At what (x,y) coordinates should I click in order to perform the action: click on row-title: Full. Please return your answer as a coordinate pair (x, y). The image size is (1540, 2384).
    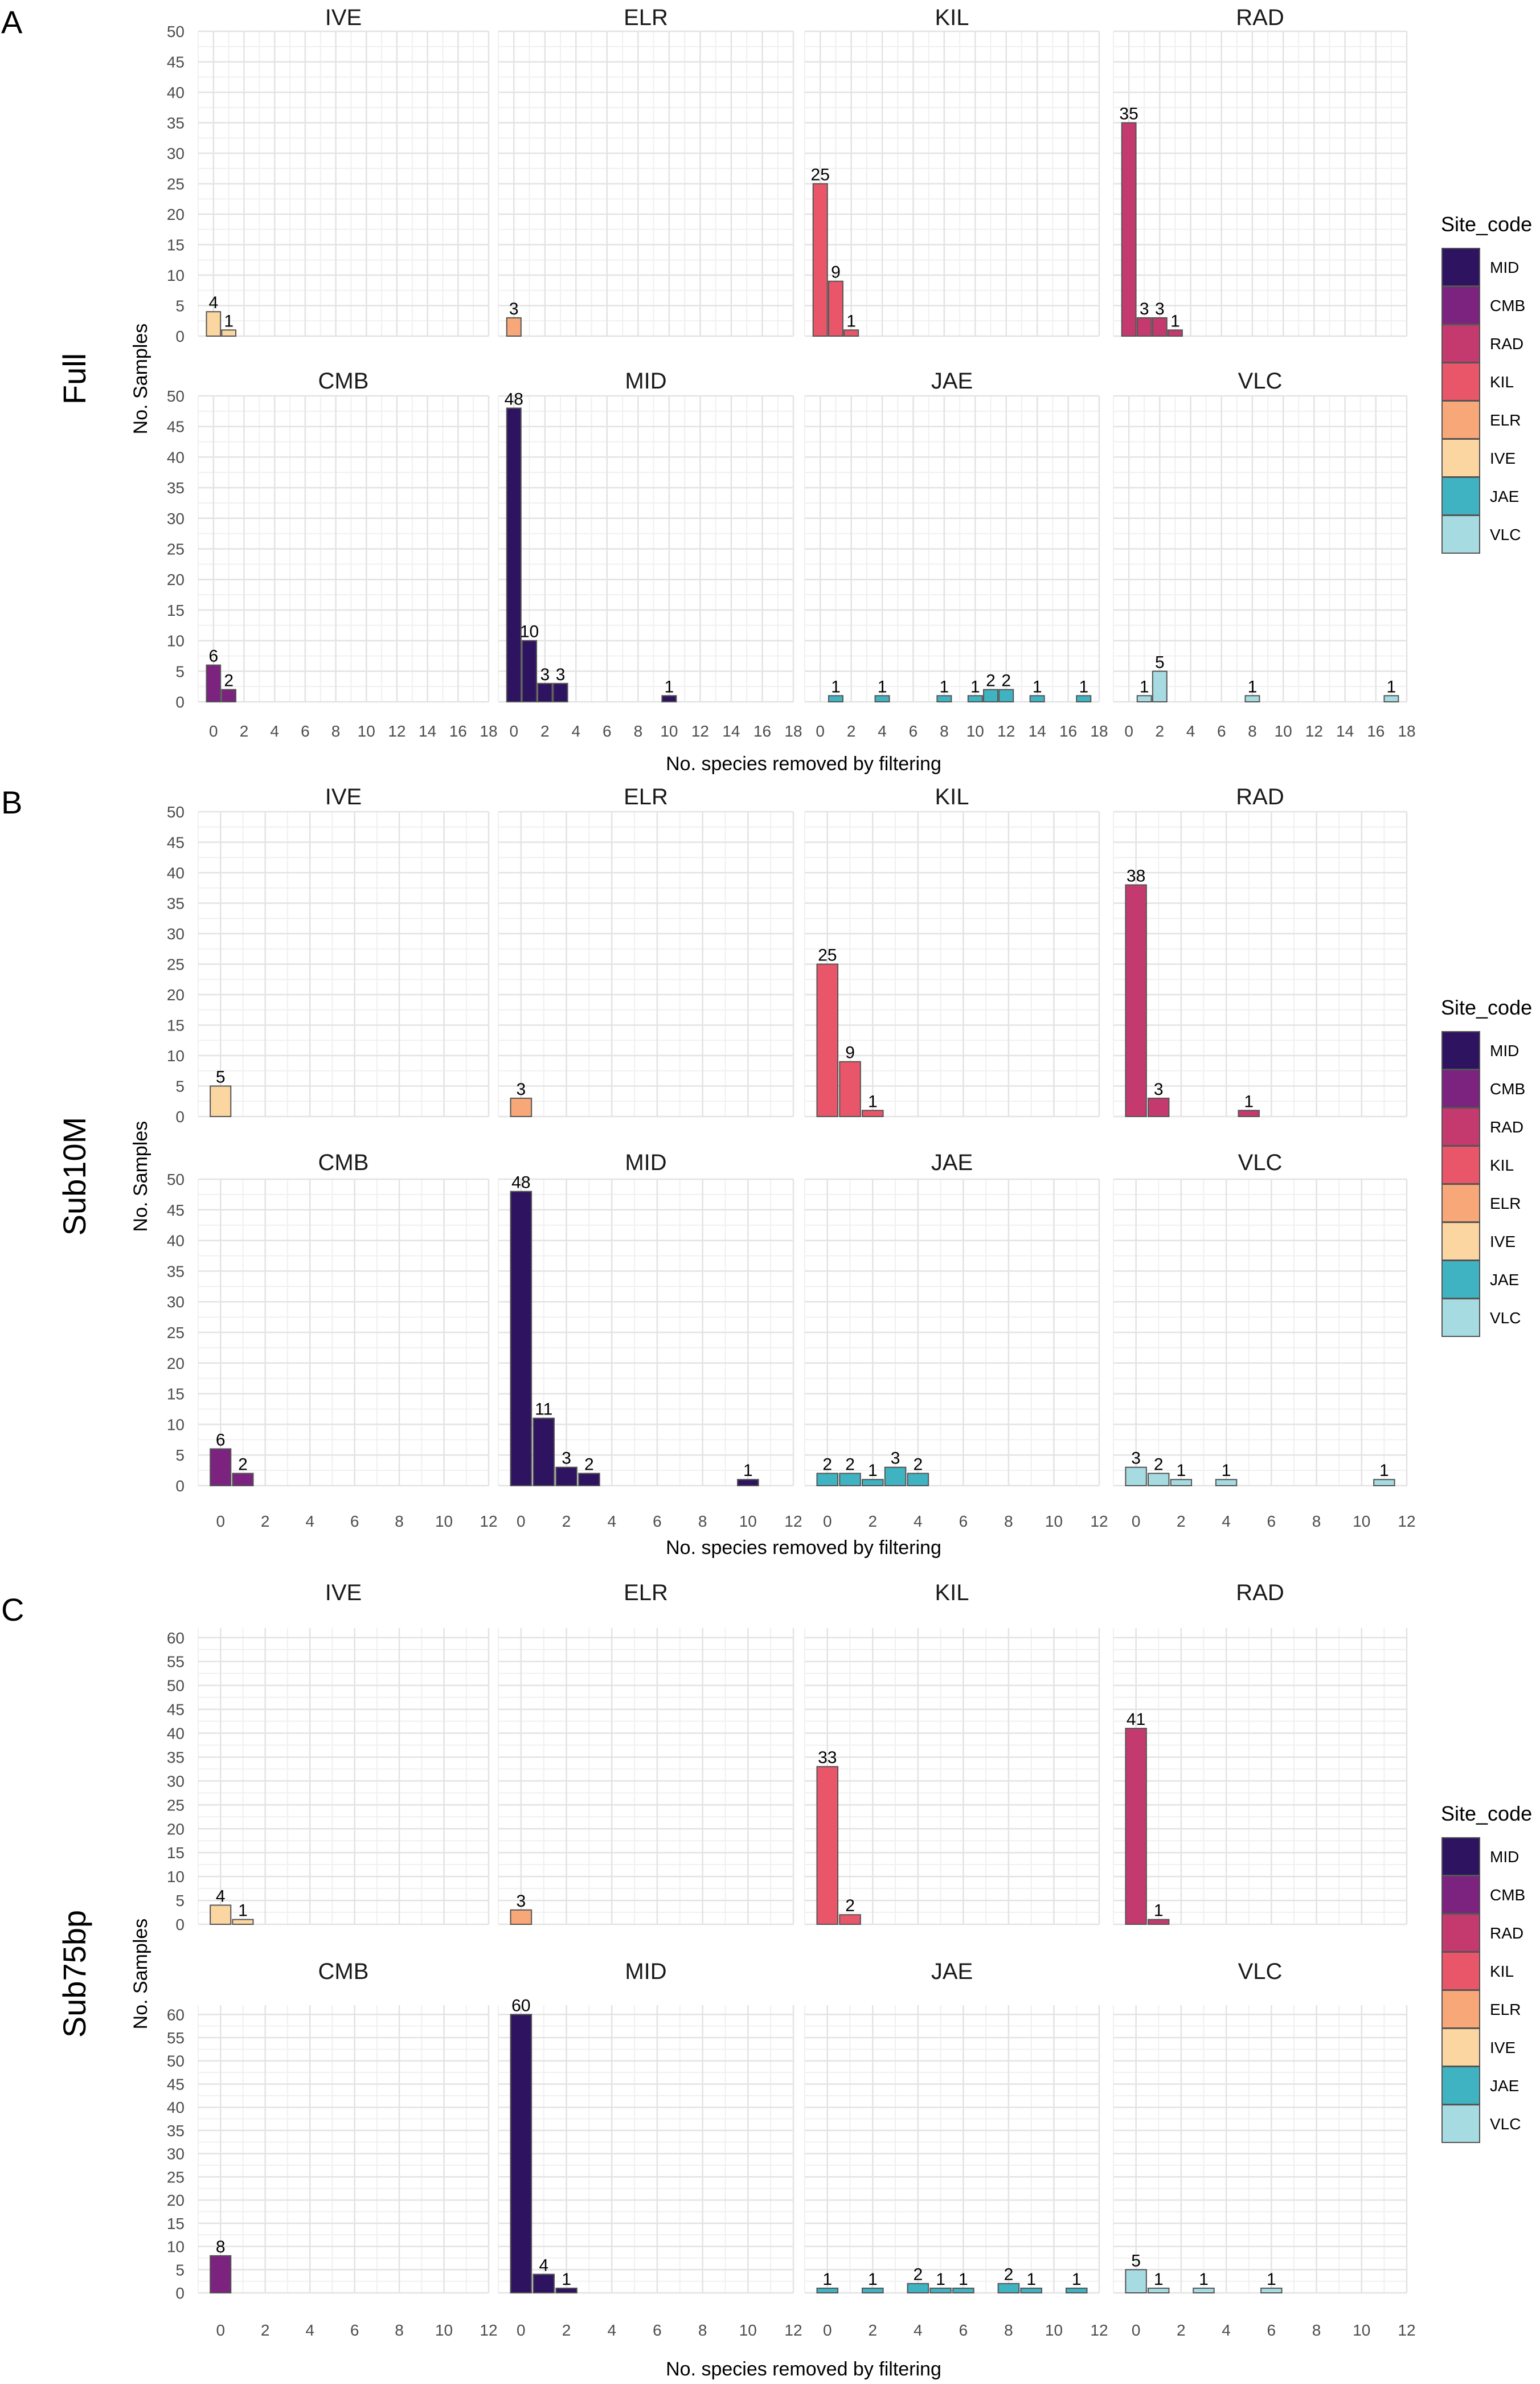
    Looking at the image, I should click on (74, 378).